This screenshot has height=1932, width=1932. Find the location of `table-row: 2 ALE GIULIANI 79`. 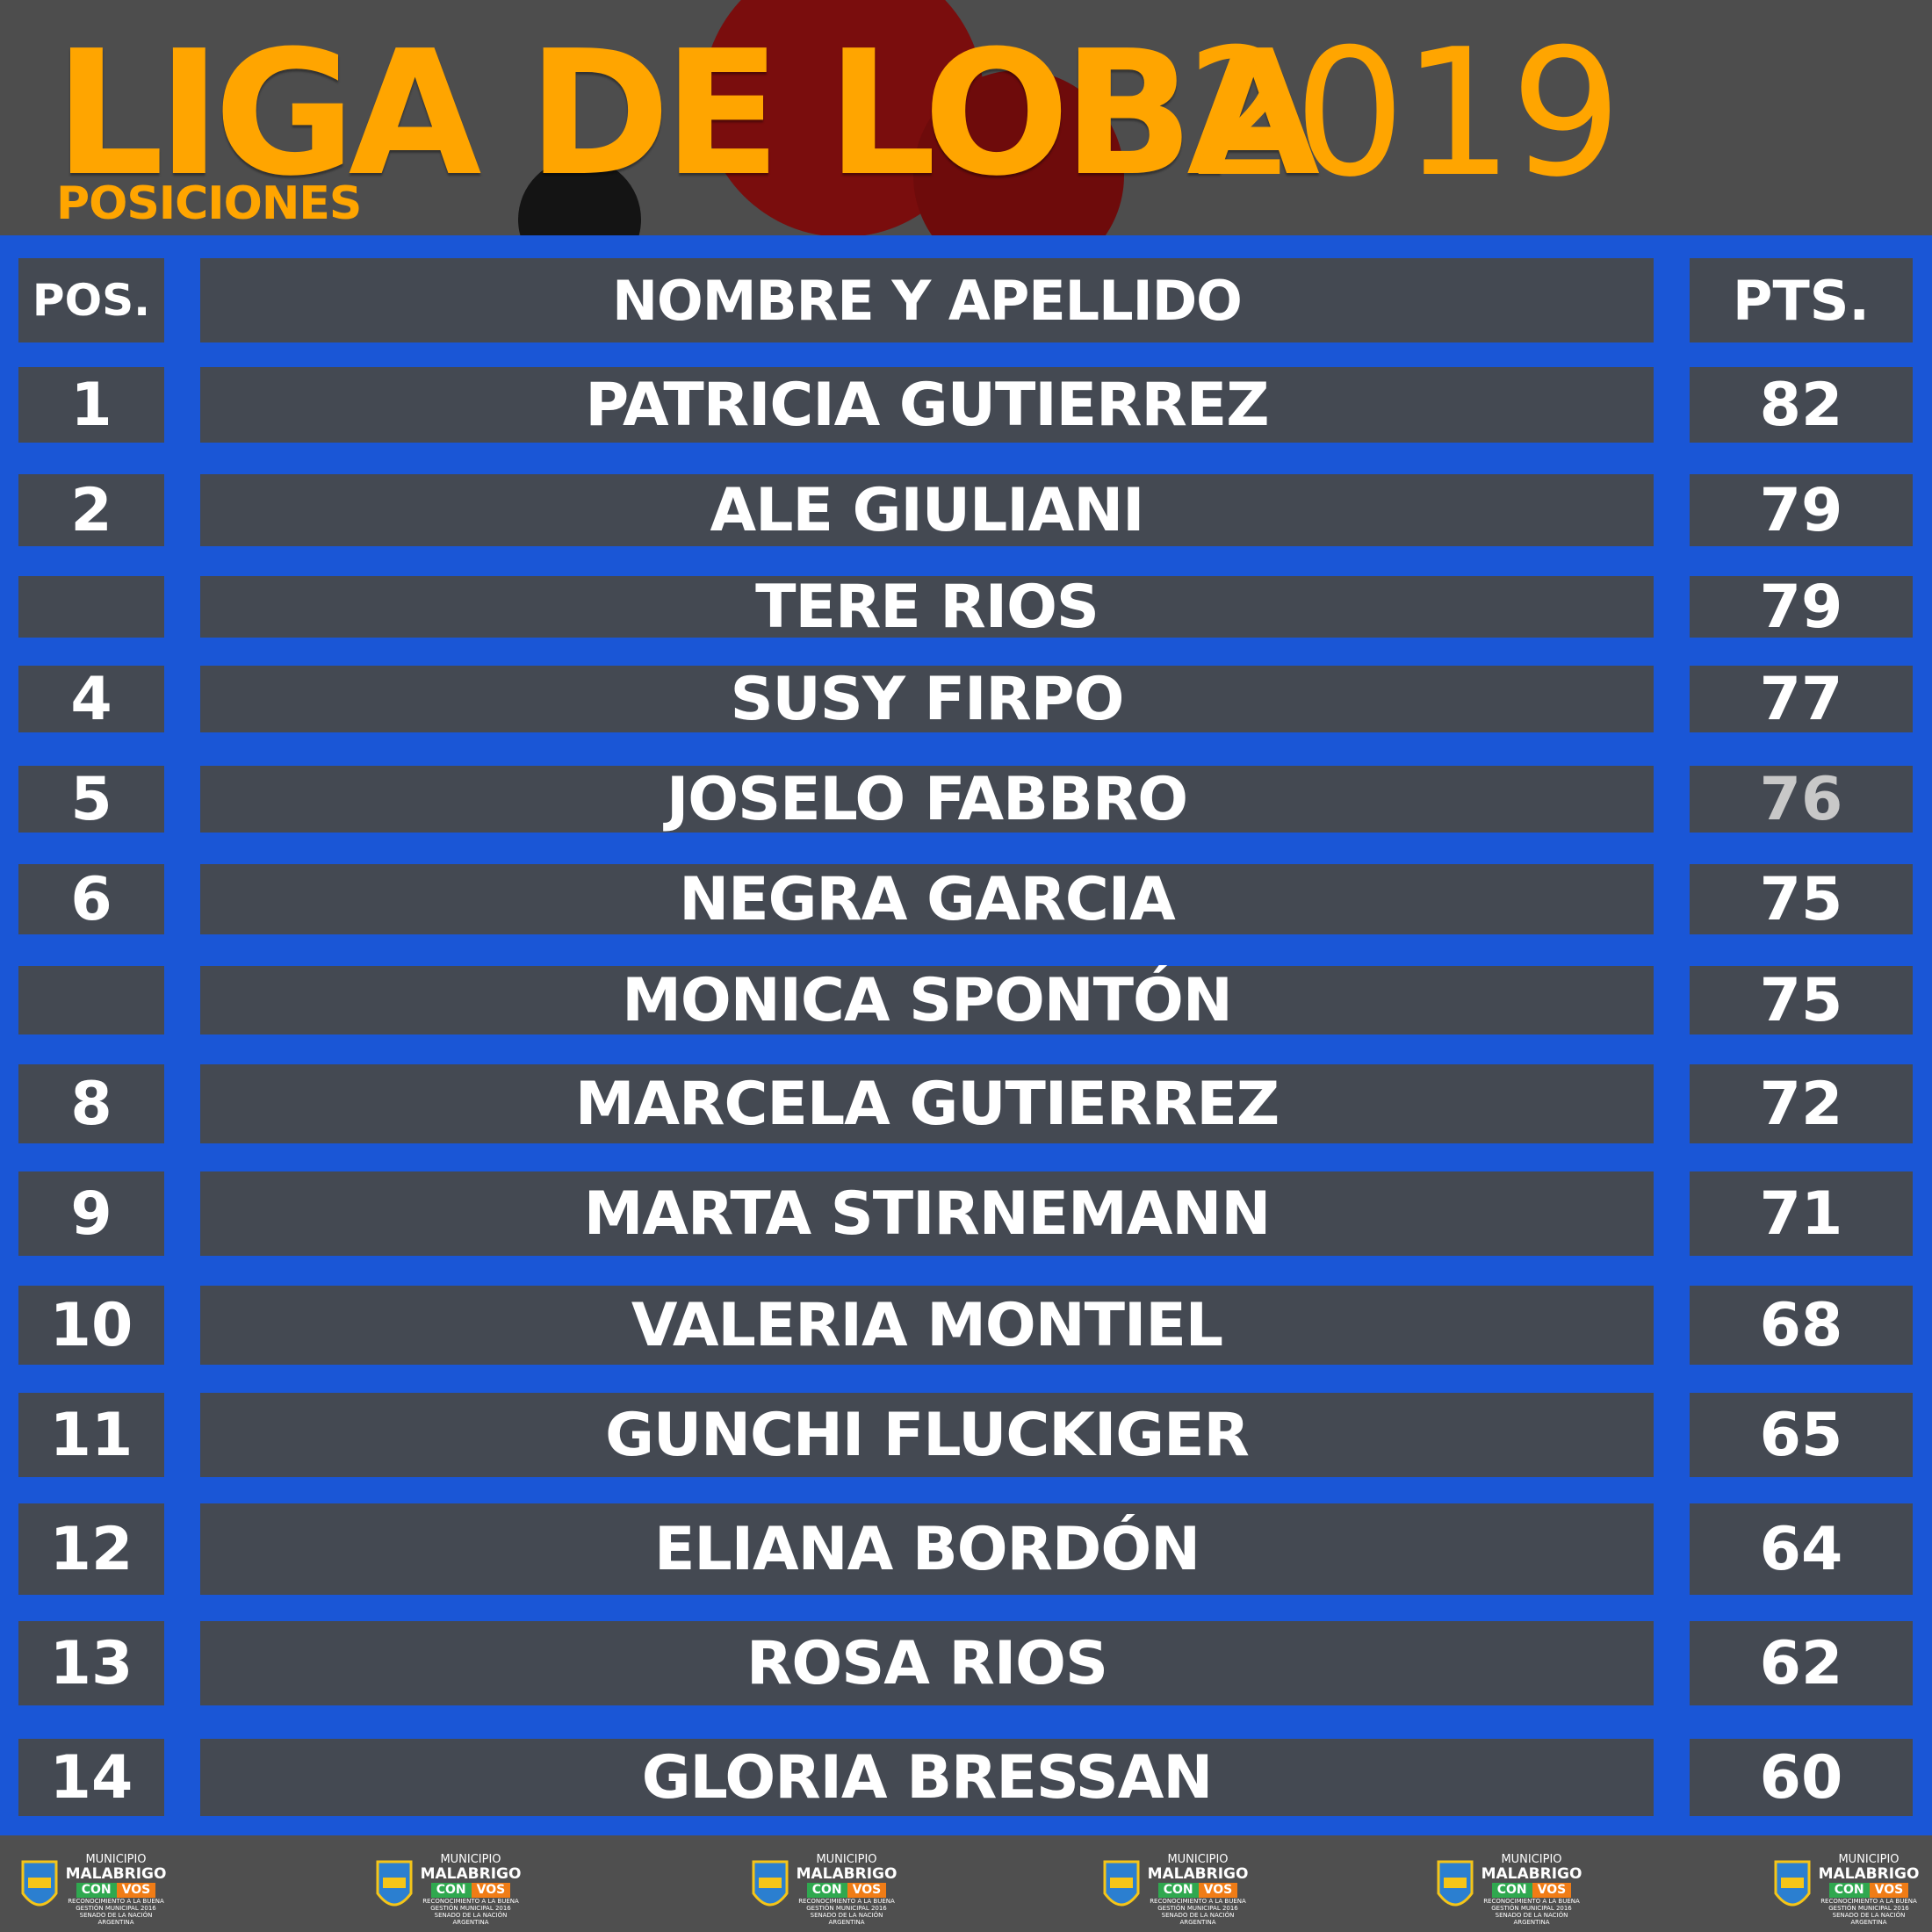

table-row: 2 ALE GIULIANI 79 is located at coordinates (966, 510).